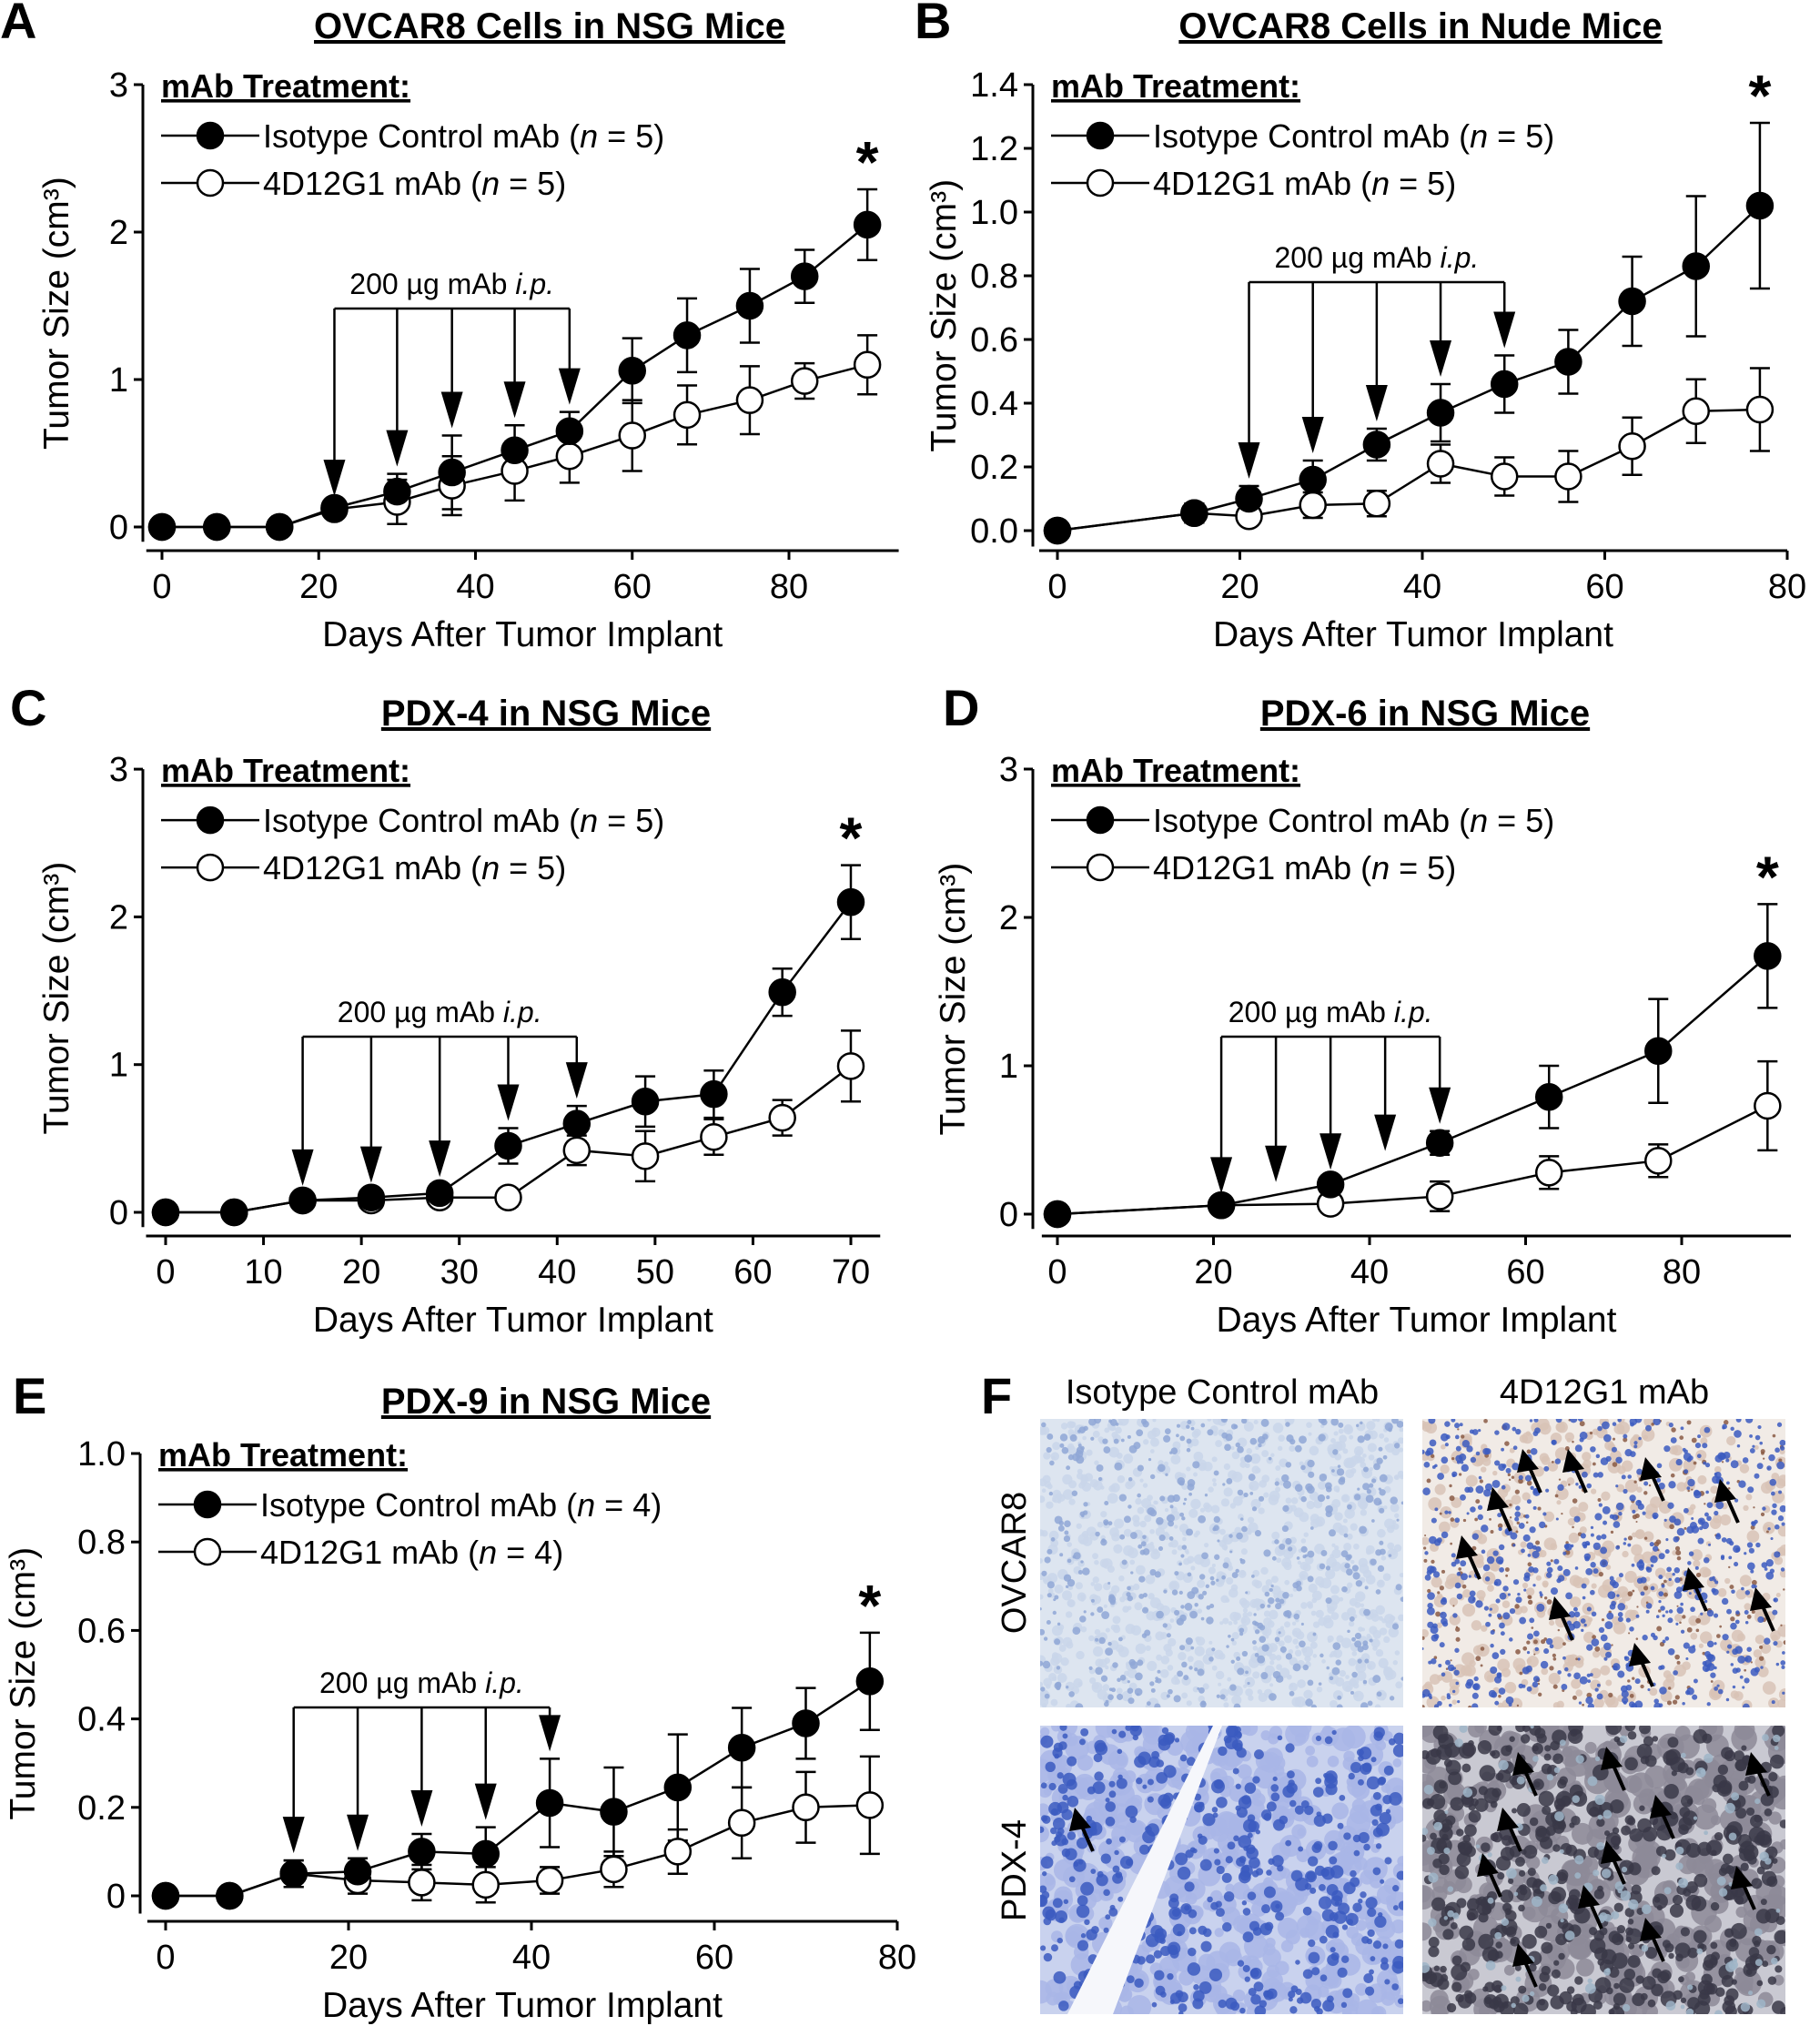 Image resolution: width=1820 pixels, height=2036 pixels. I want to click on treatment-arrow-head, so click(509, 1102).